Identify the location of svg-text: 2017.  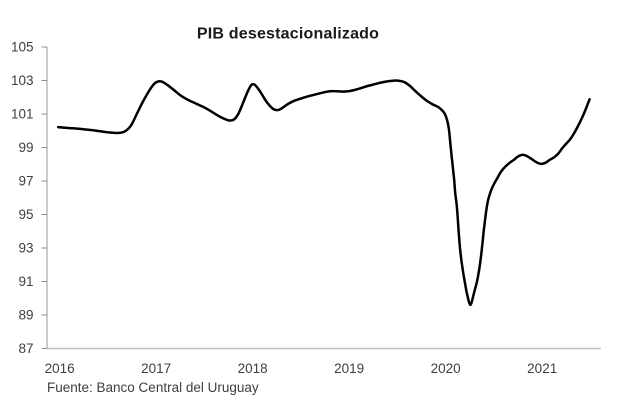
(156, 368).